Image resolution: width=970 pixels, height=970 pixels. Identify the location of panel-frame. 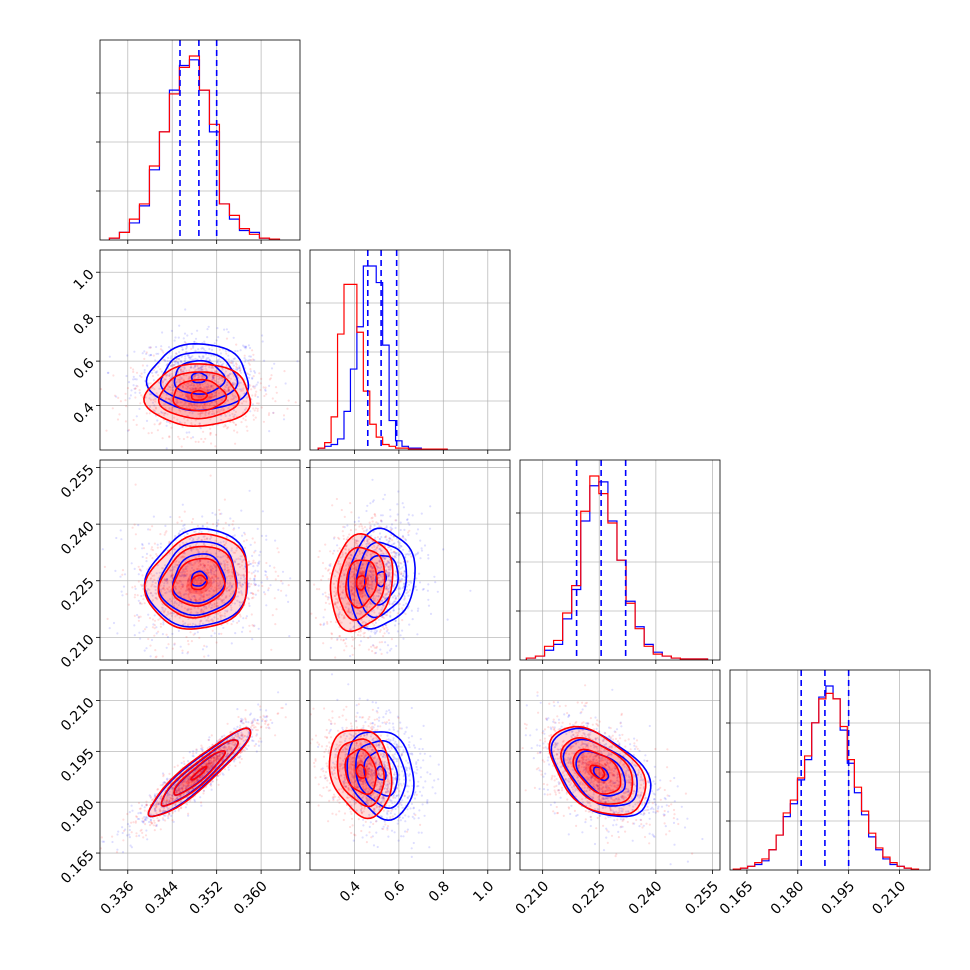
(200, 350).